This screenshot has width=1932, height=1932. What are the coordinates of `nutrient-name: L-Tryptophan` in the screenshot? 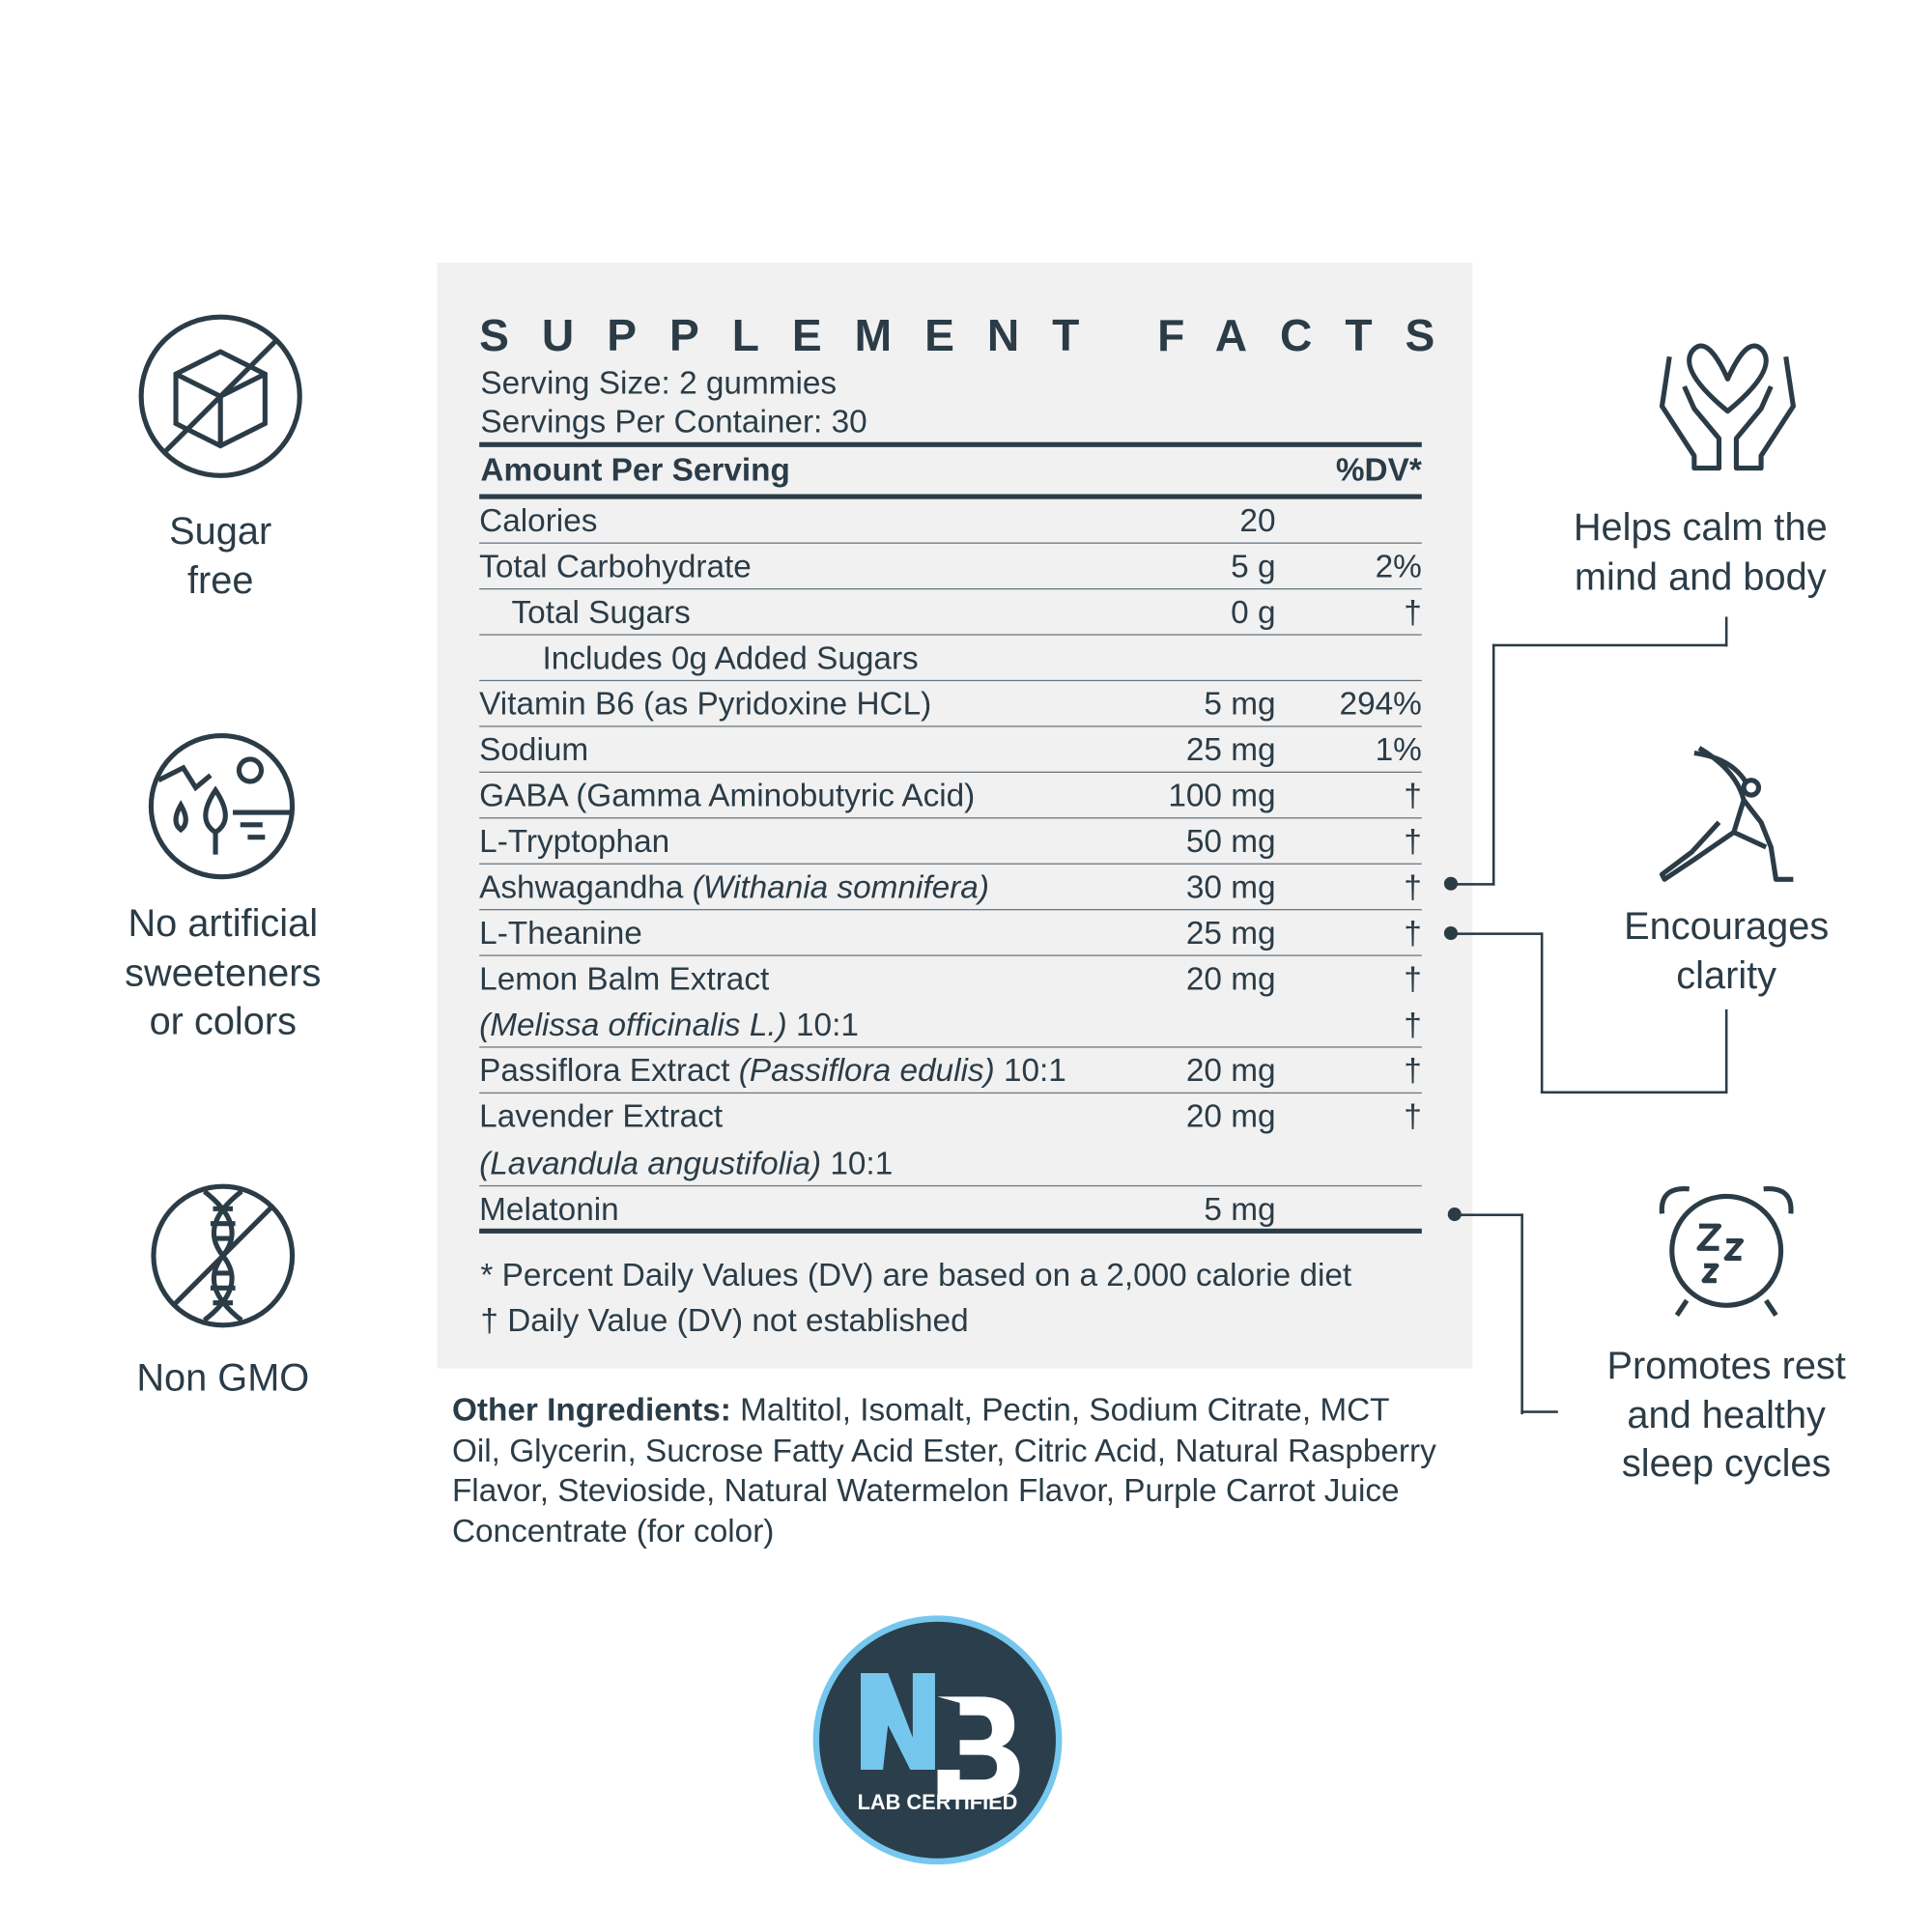 It's located at (574, 840).